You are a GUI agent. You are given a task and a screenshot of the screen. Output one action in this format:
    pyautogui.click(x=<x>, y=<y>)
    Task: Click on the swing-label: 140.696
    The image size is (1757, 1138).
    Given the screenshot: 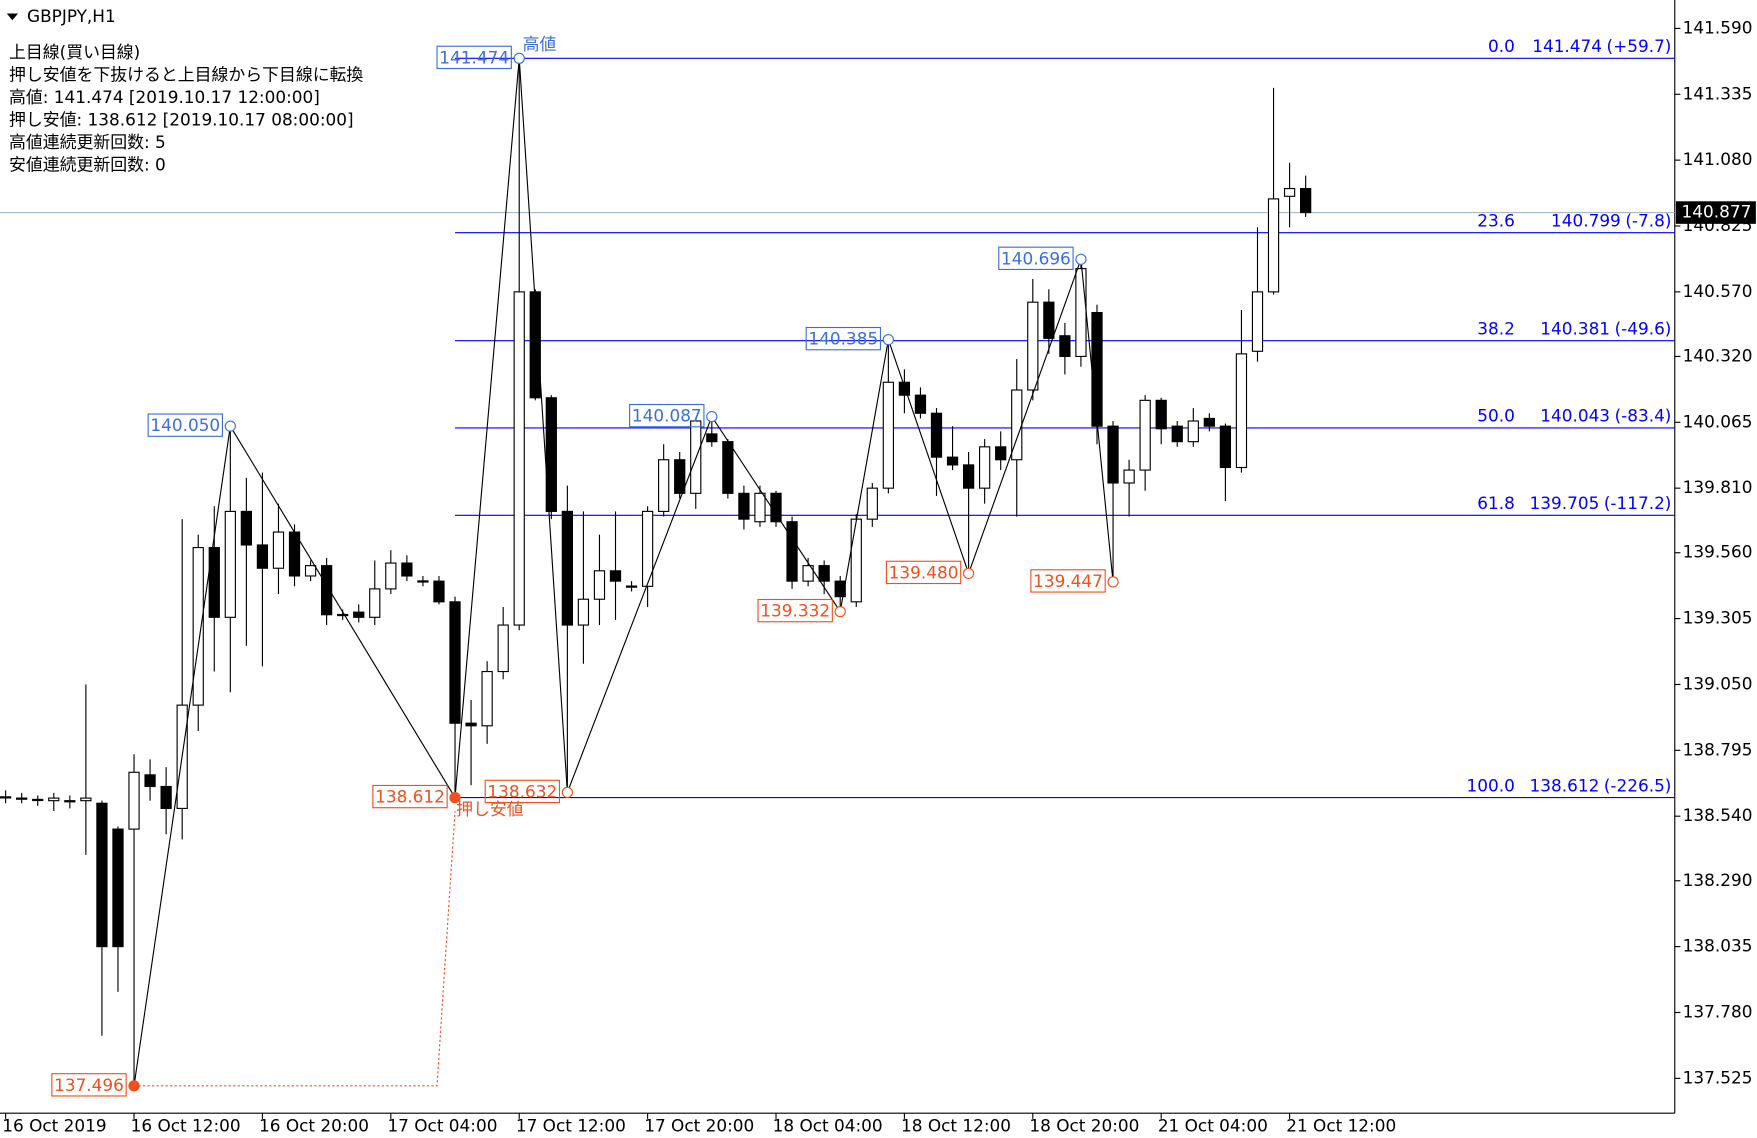 What is the action you would take?
    pyautogui.click(x=1036, y=258)
    